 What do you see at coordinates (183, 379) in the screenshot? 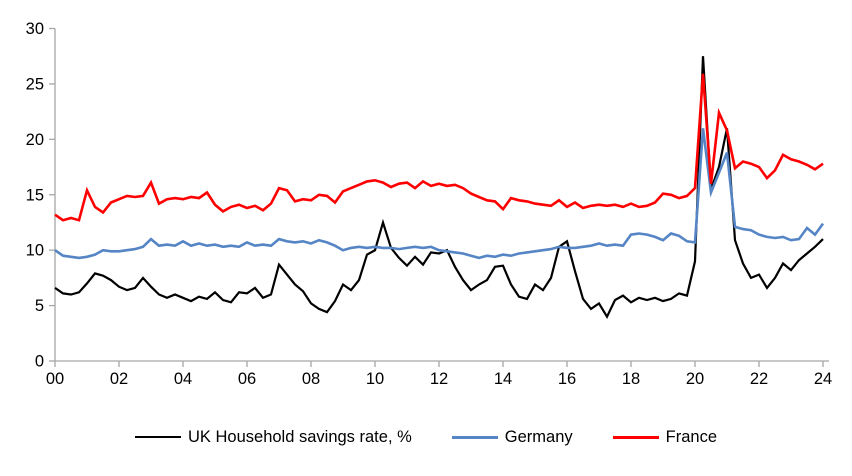
I see `x-tick-label: 04` at bounding box center [183, 379].